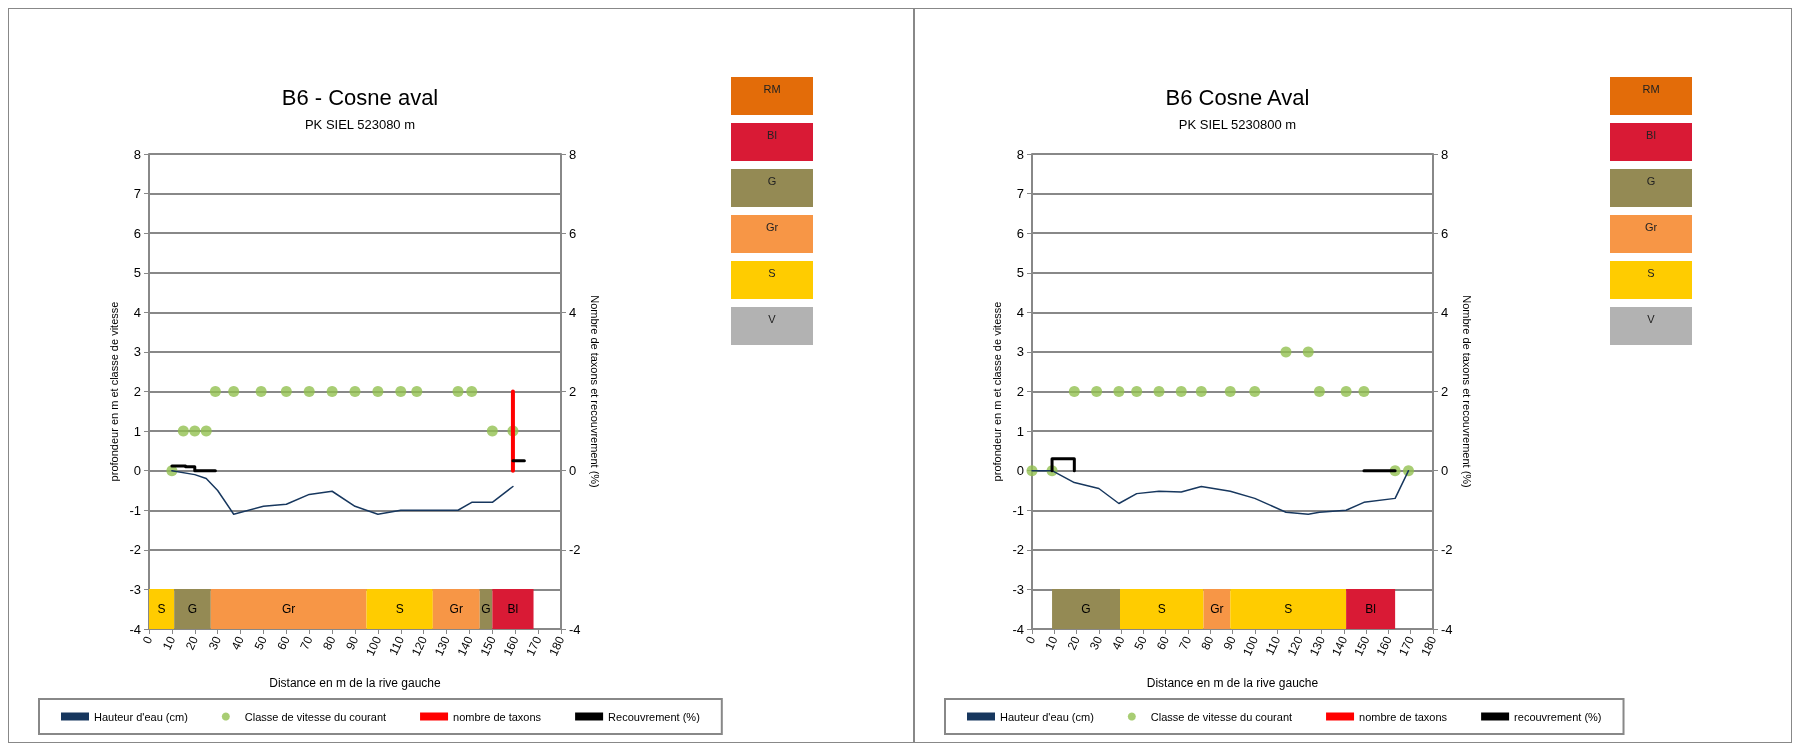 The height and width of the screenshot is (749, 1798). Describe the element at coordinates (135, 510) in the screenshot. I see `y-tick-label: -1` at that location.